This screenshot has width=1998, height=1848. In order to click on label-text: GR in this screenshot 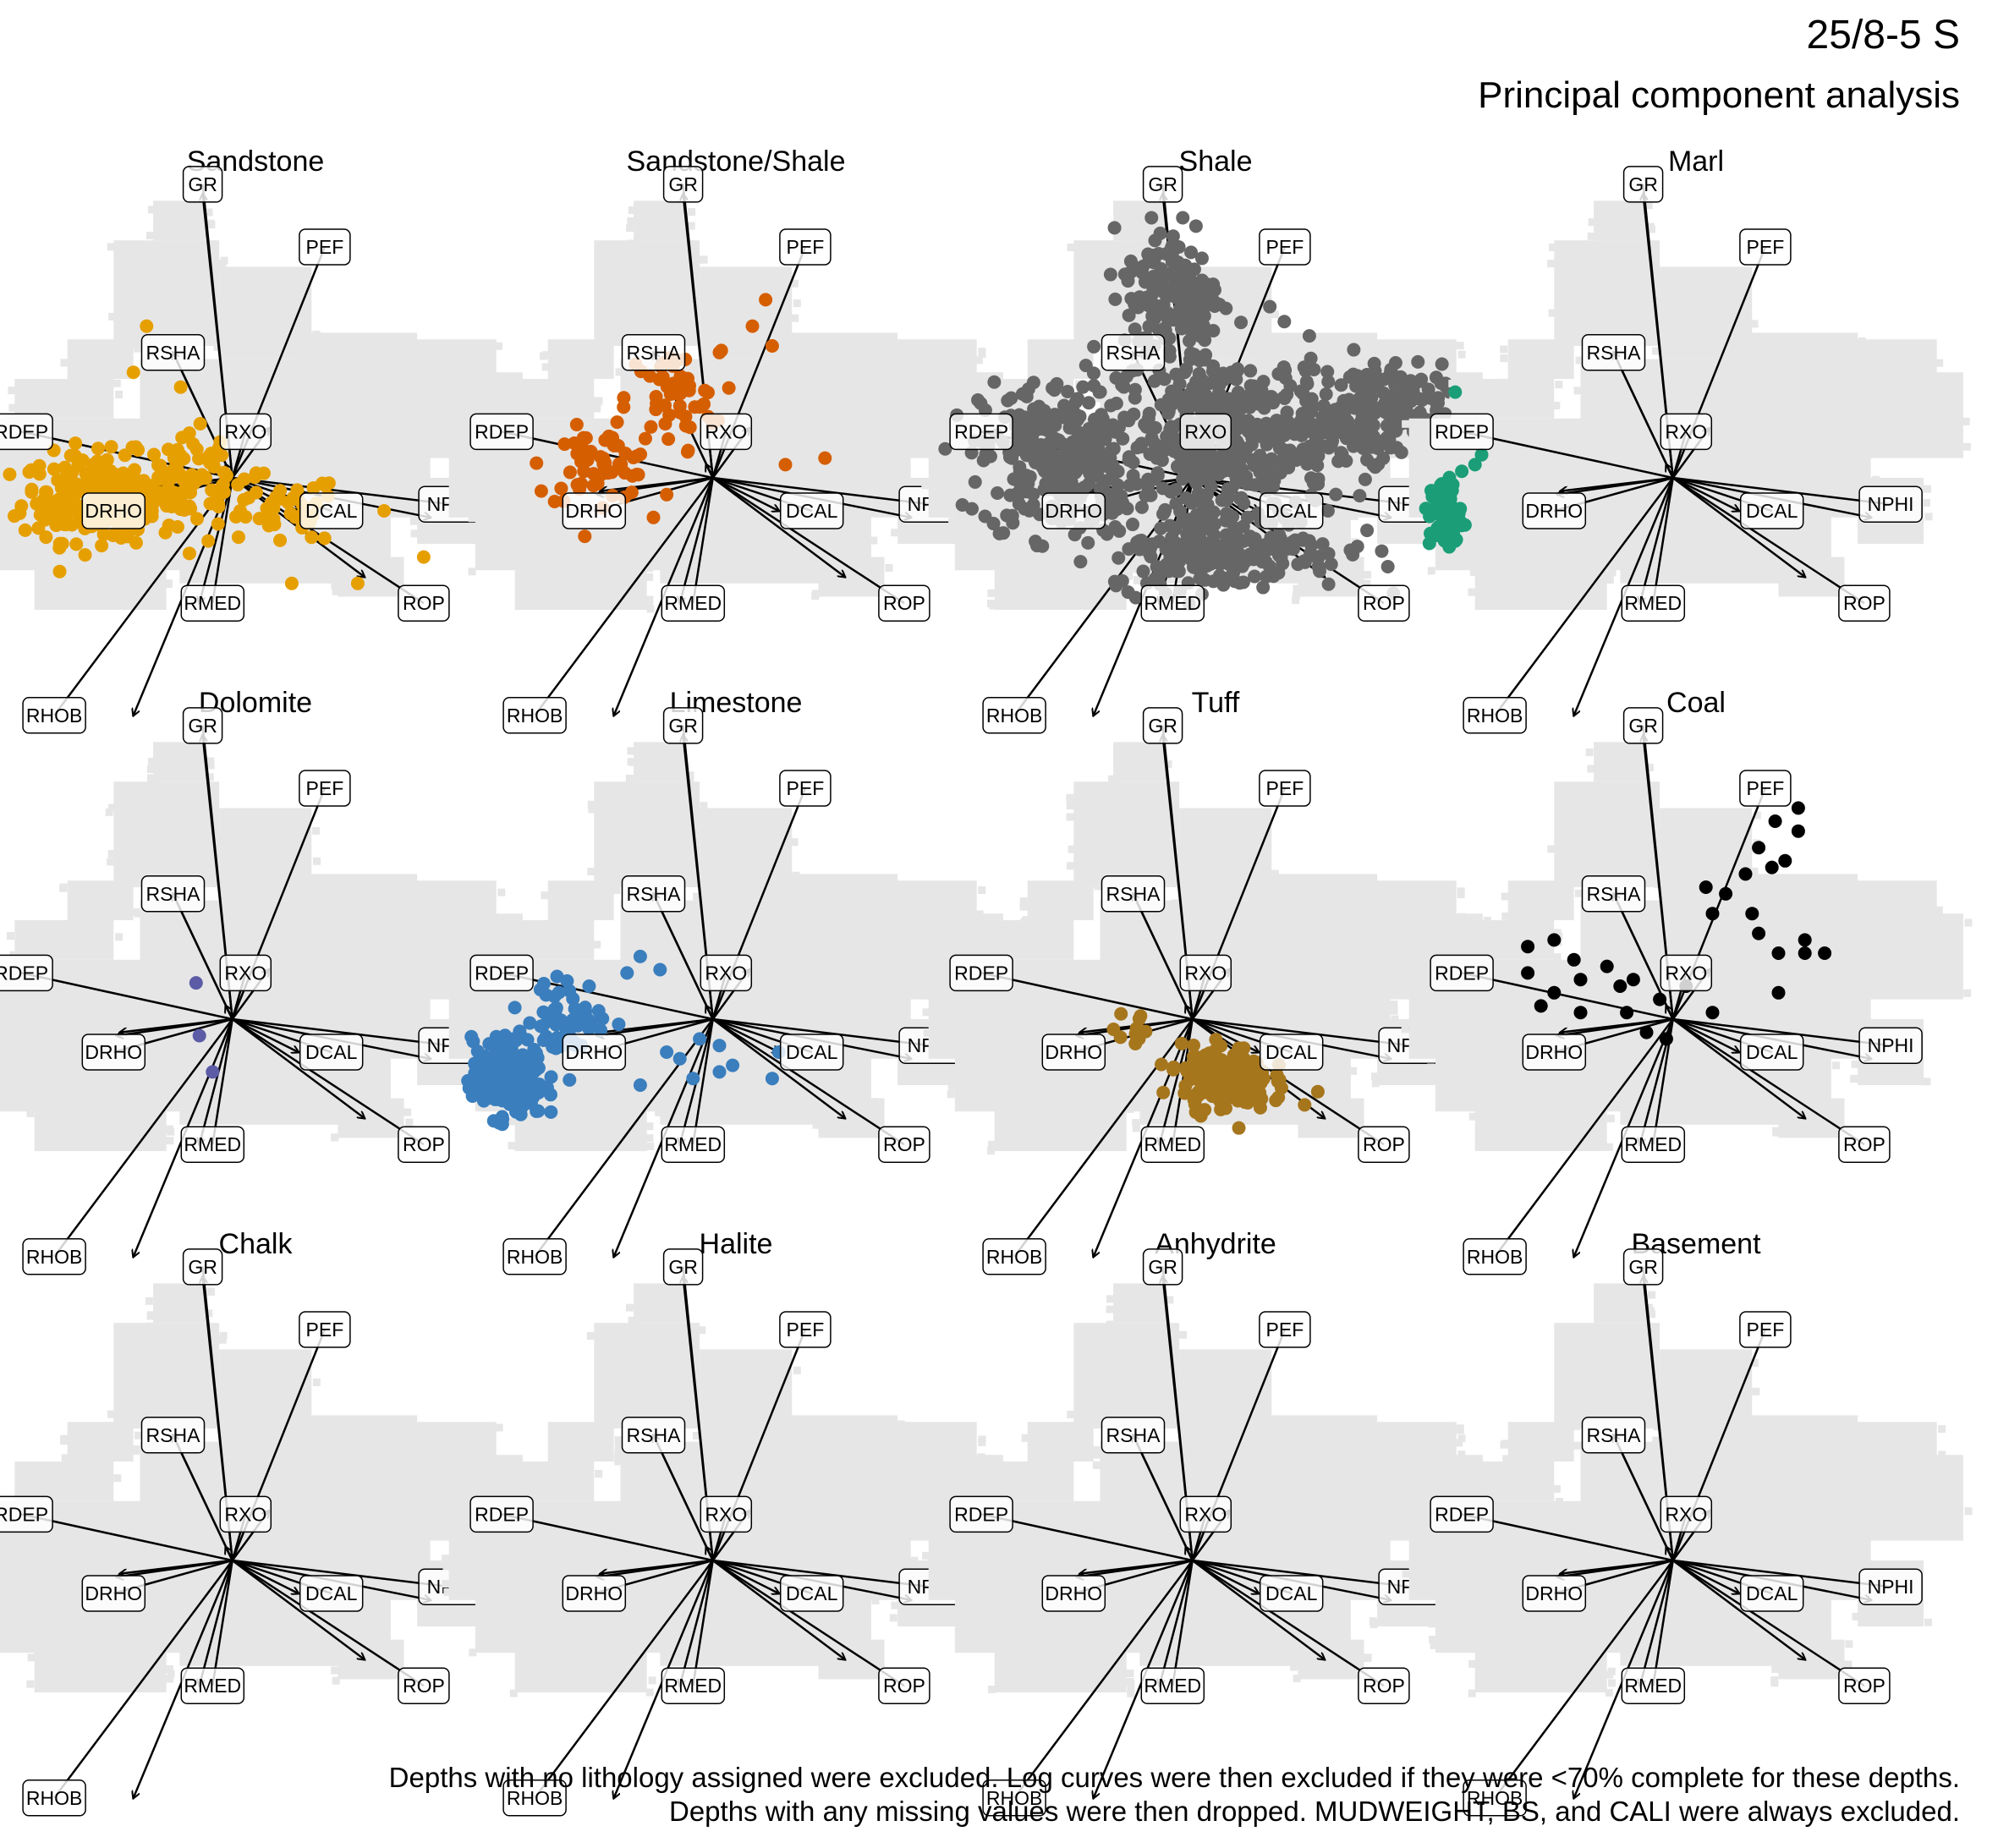, I will do `click(202, 184)`.